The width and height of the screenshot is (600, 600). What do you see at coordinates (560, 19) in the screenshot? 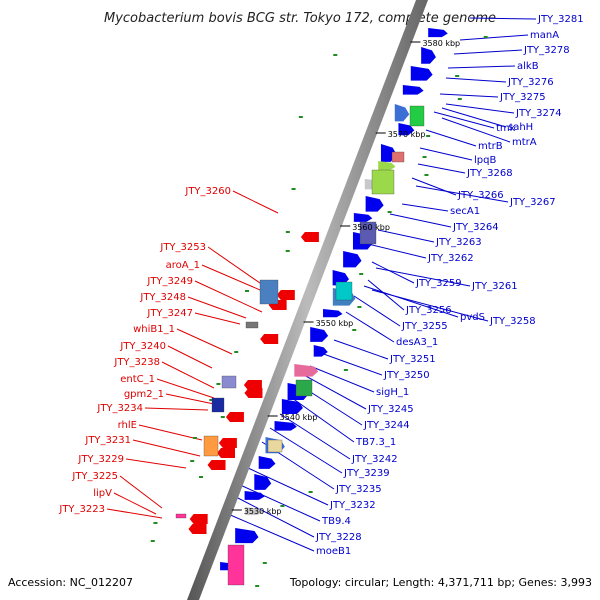
I see `gene-label-right: JTY_3281` at bounding box center [560, 19].